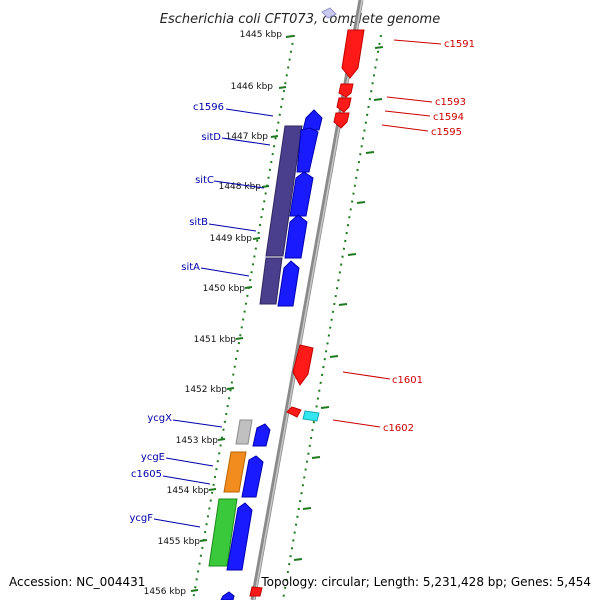 Image resolution: width=600 pixels, height=600 pixels. Describe the element at coordinates (252, 476) in the screenshot. I see `gene-ycgE-arrow` at that location.